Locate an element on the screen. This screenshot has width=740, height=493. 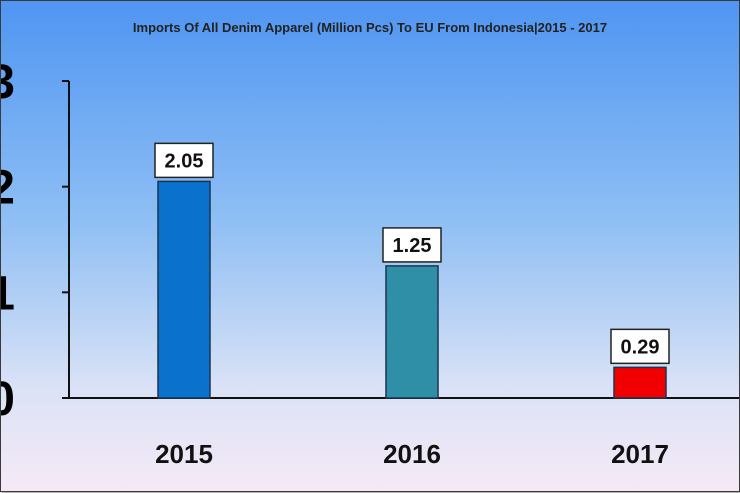
data-label-2015: 2.05 is located at coordinates (184, 161).